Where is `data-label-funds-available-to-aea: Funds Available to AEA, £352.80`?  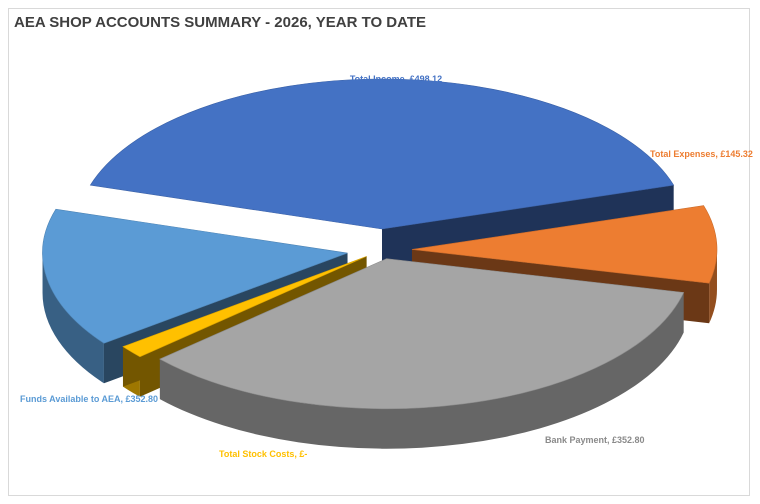
data-label-funds-available-to-aea: Funds Available to AEA, £352.80 is located at coordinates (89, 399).